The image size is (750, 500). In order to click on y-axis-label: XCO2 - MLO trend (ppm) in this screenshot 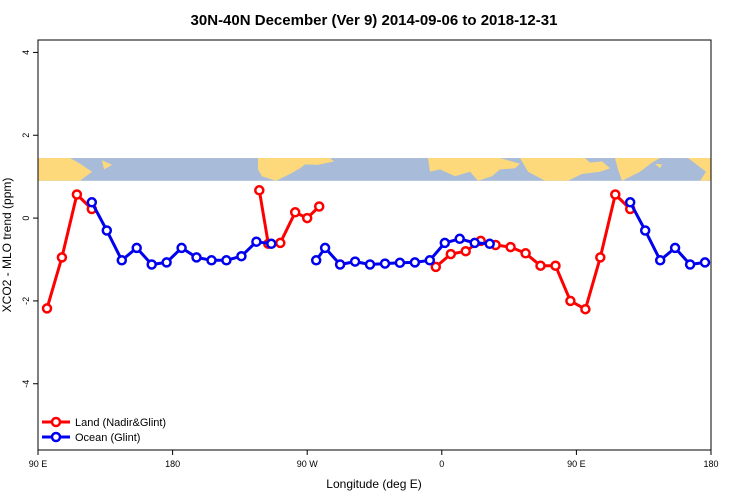, I will do `click(7, 245)`.